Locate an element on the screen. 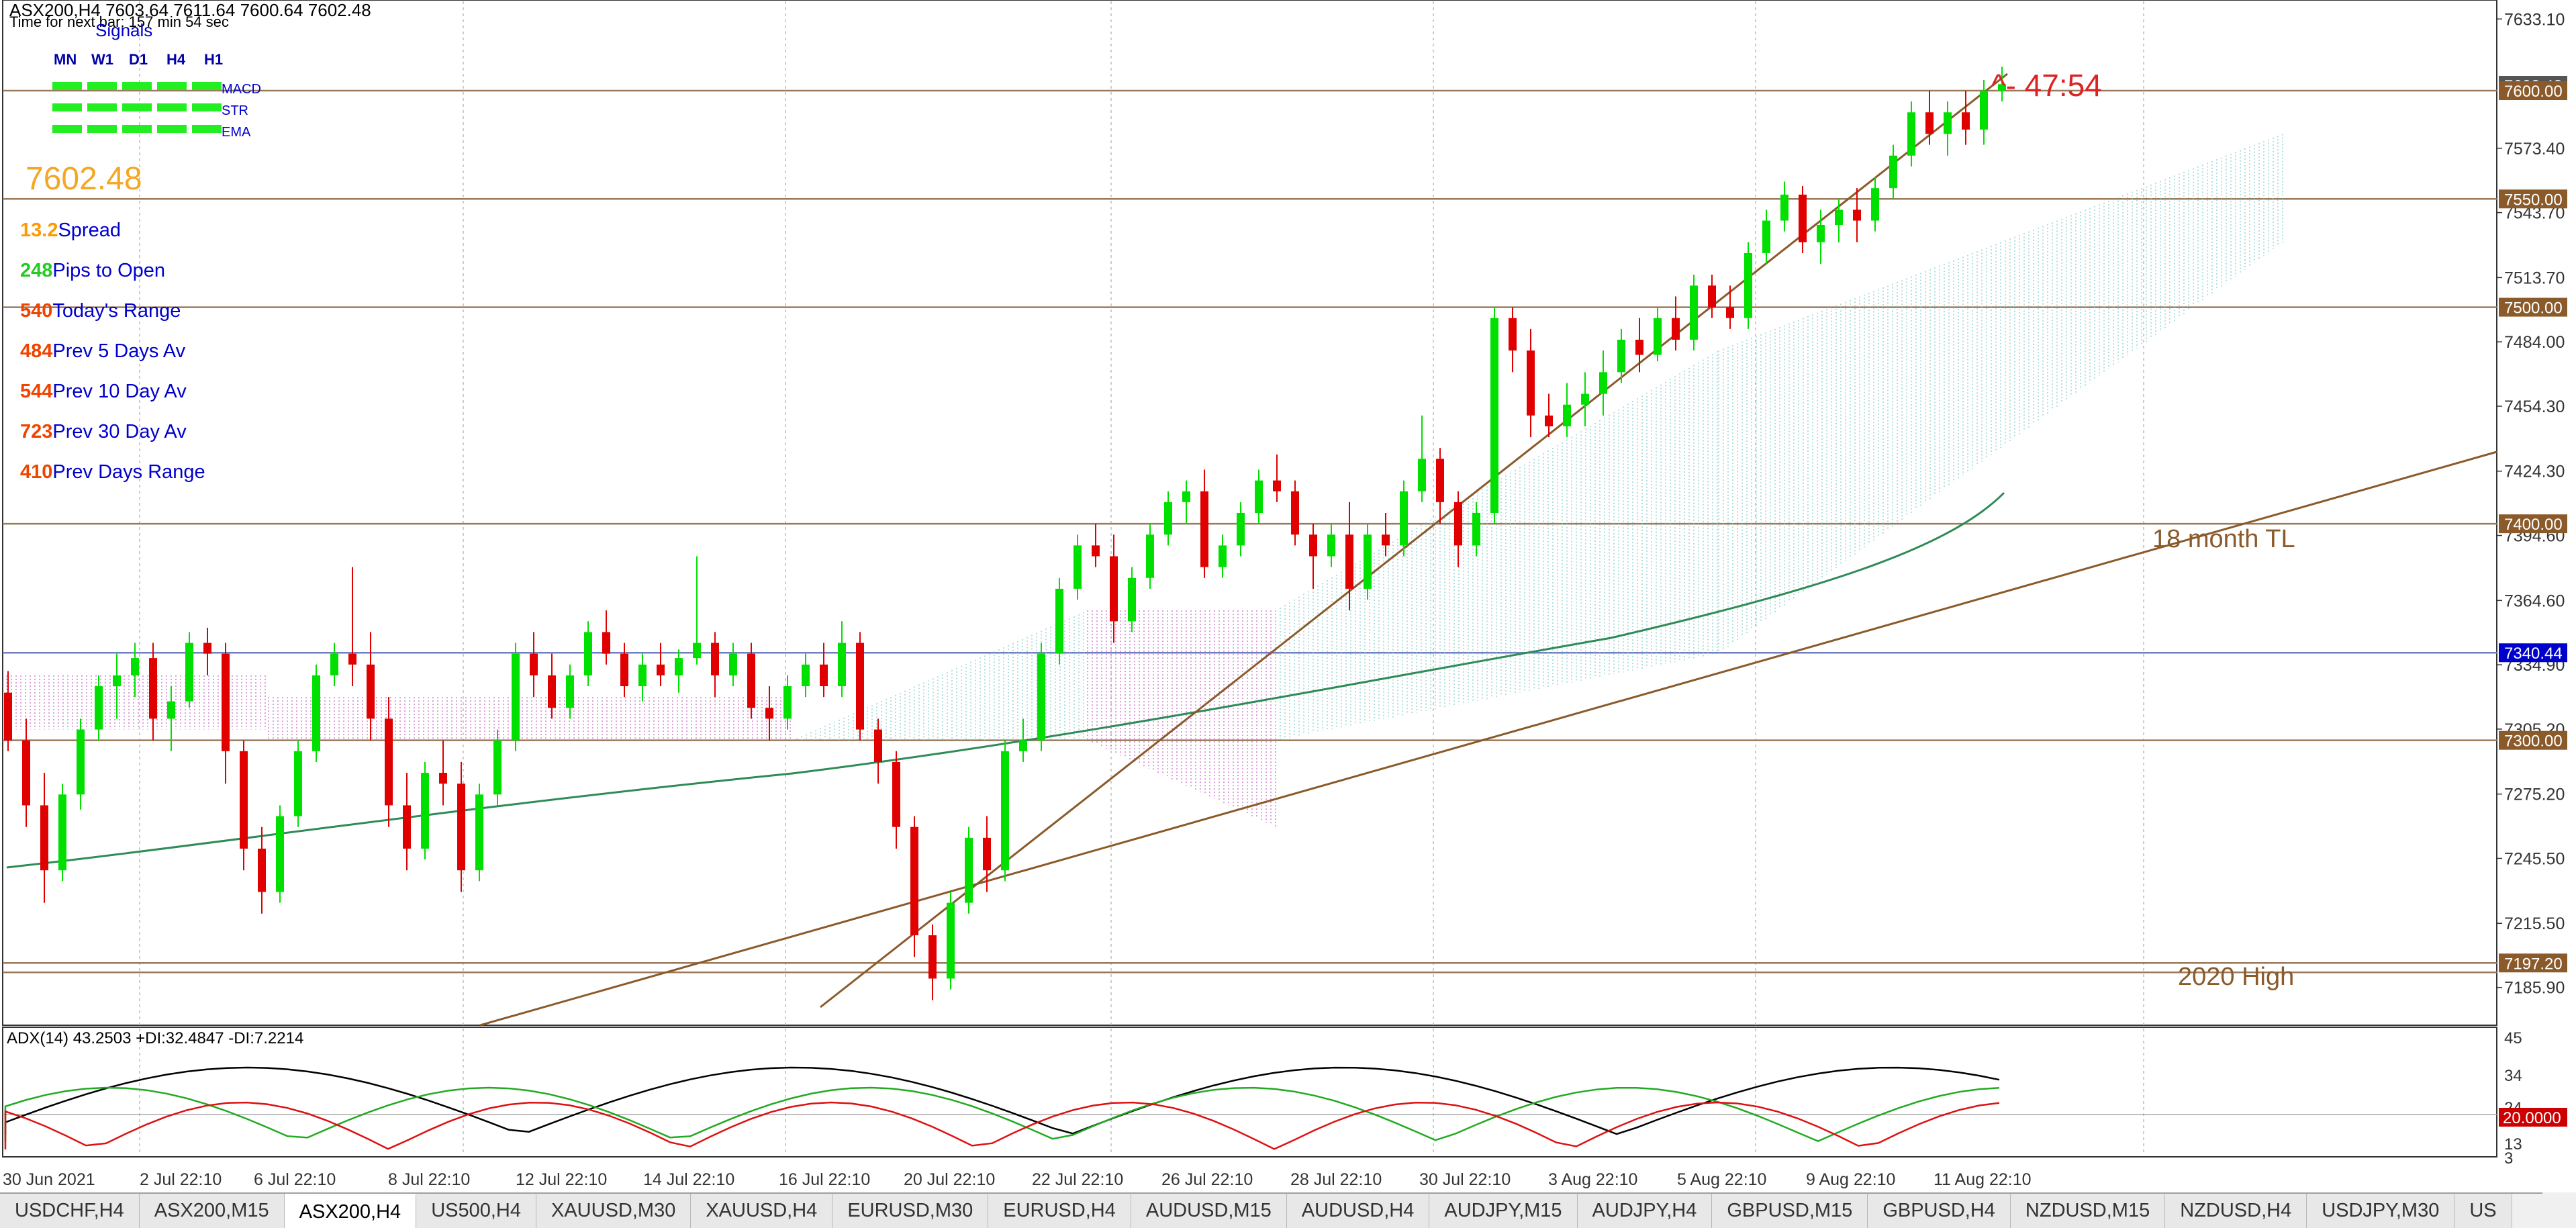 Image resolution: width=2576 pixels, height=1228 pixels. price-tick-label: 7513.70 is located at coordinates (2534, 278).